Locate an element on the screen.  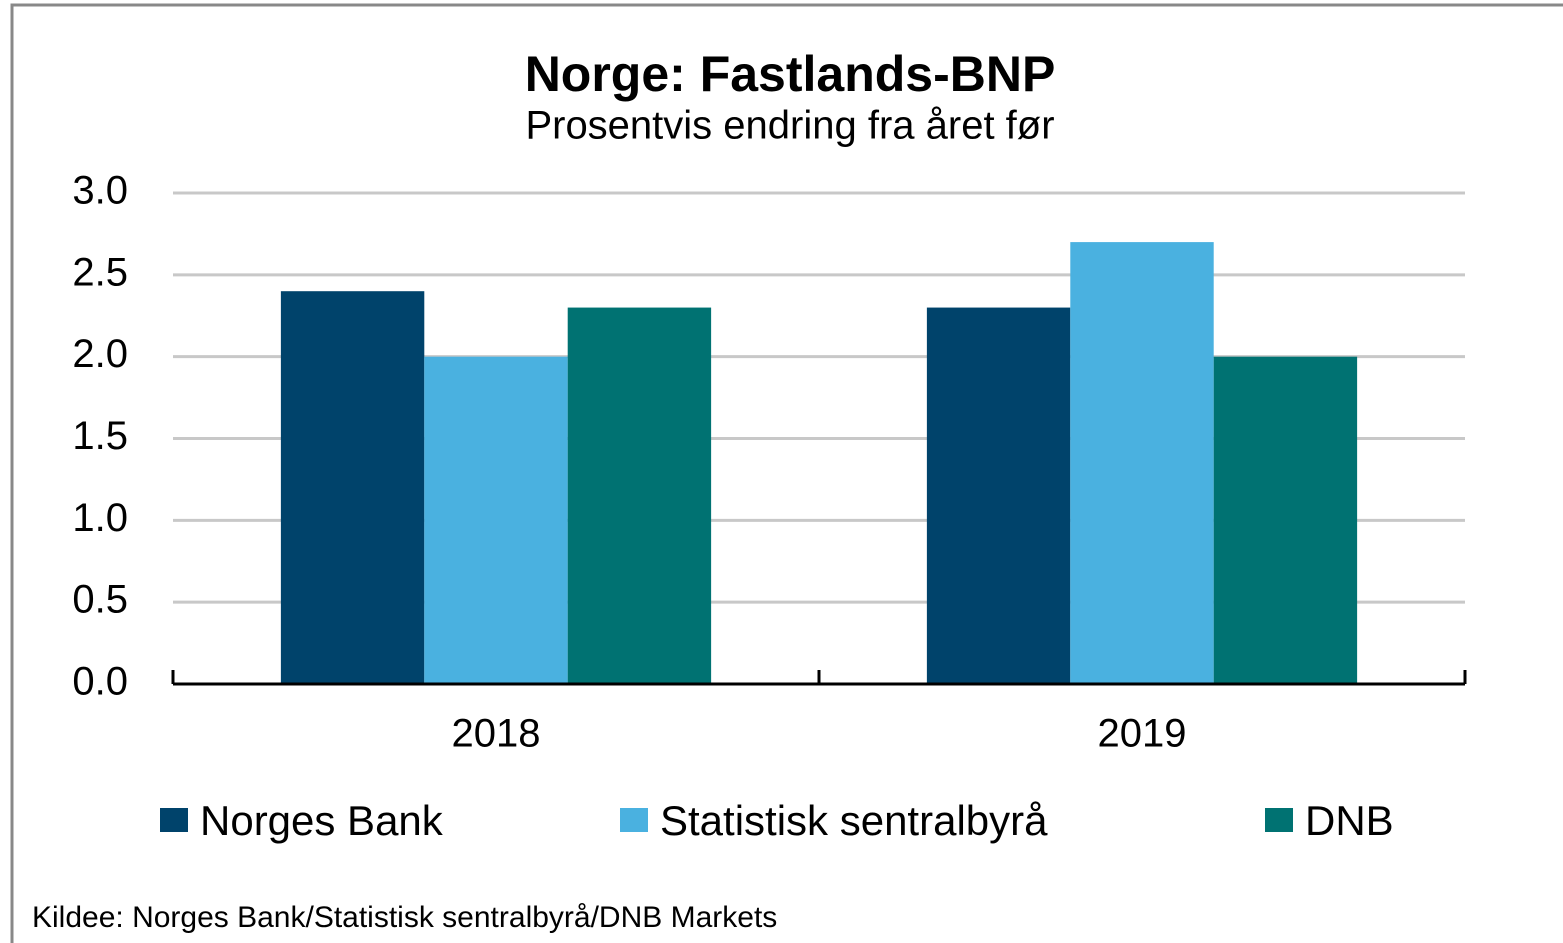
y-tick-label: 1.5 is located at coordinates (100, 436).